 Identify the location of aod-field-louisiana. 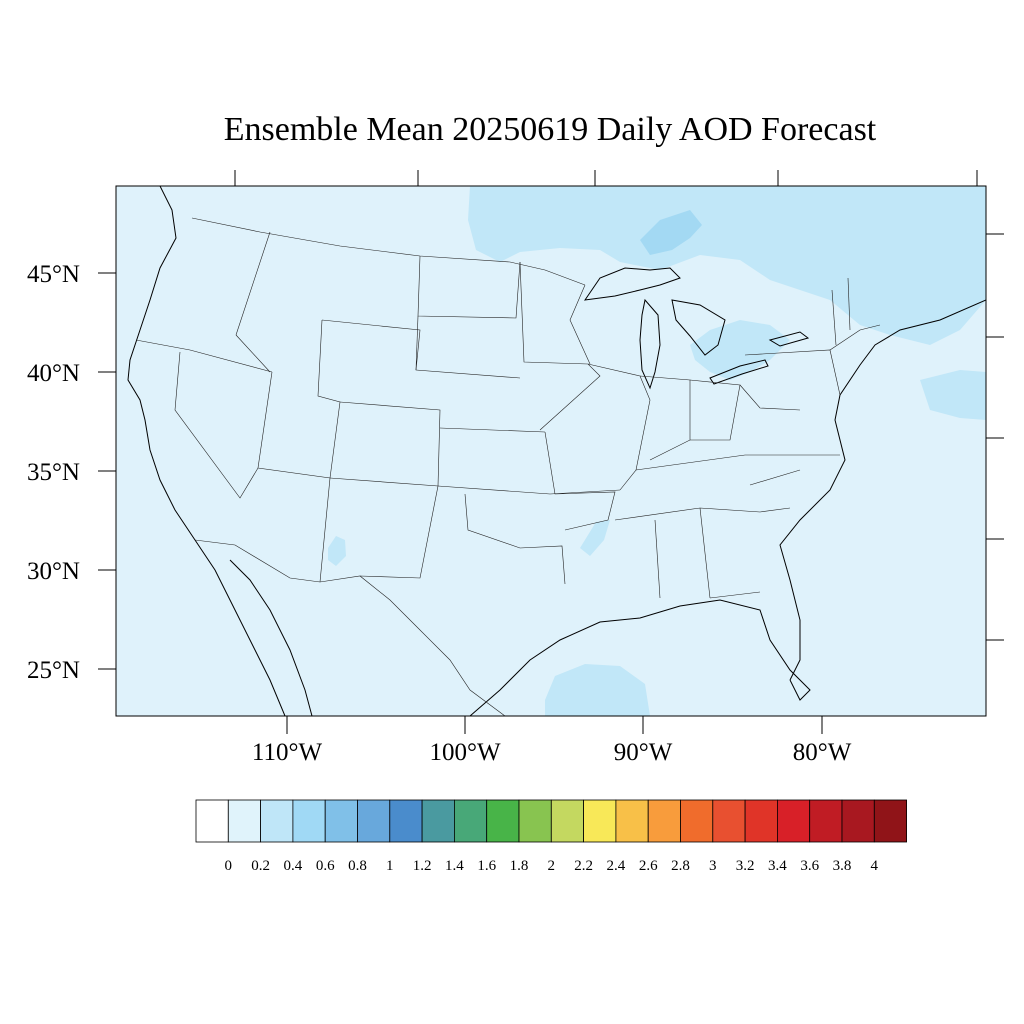
(595, 538).